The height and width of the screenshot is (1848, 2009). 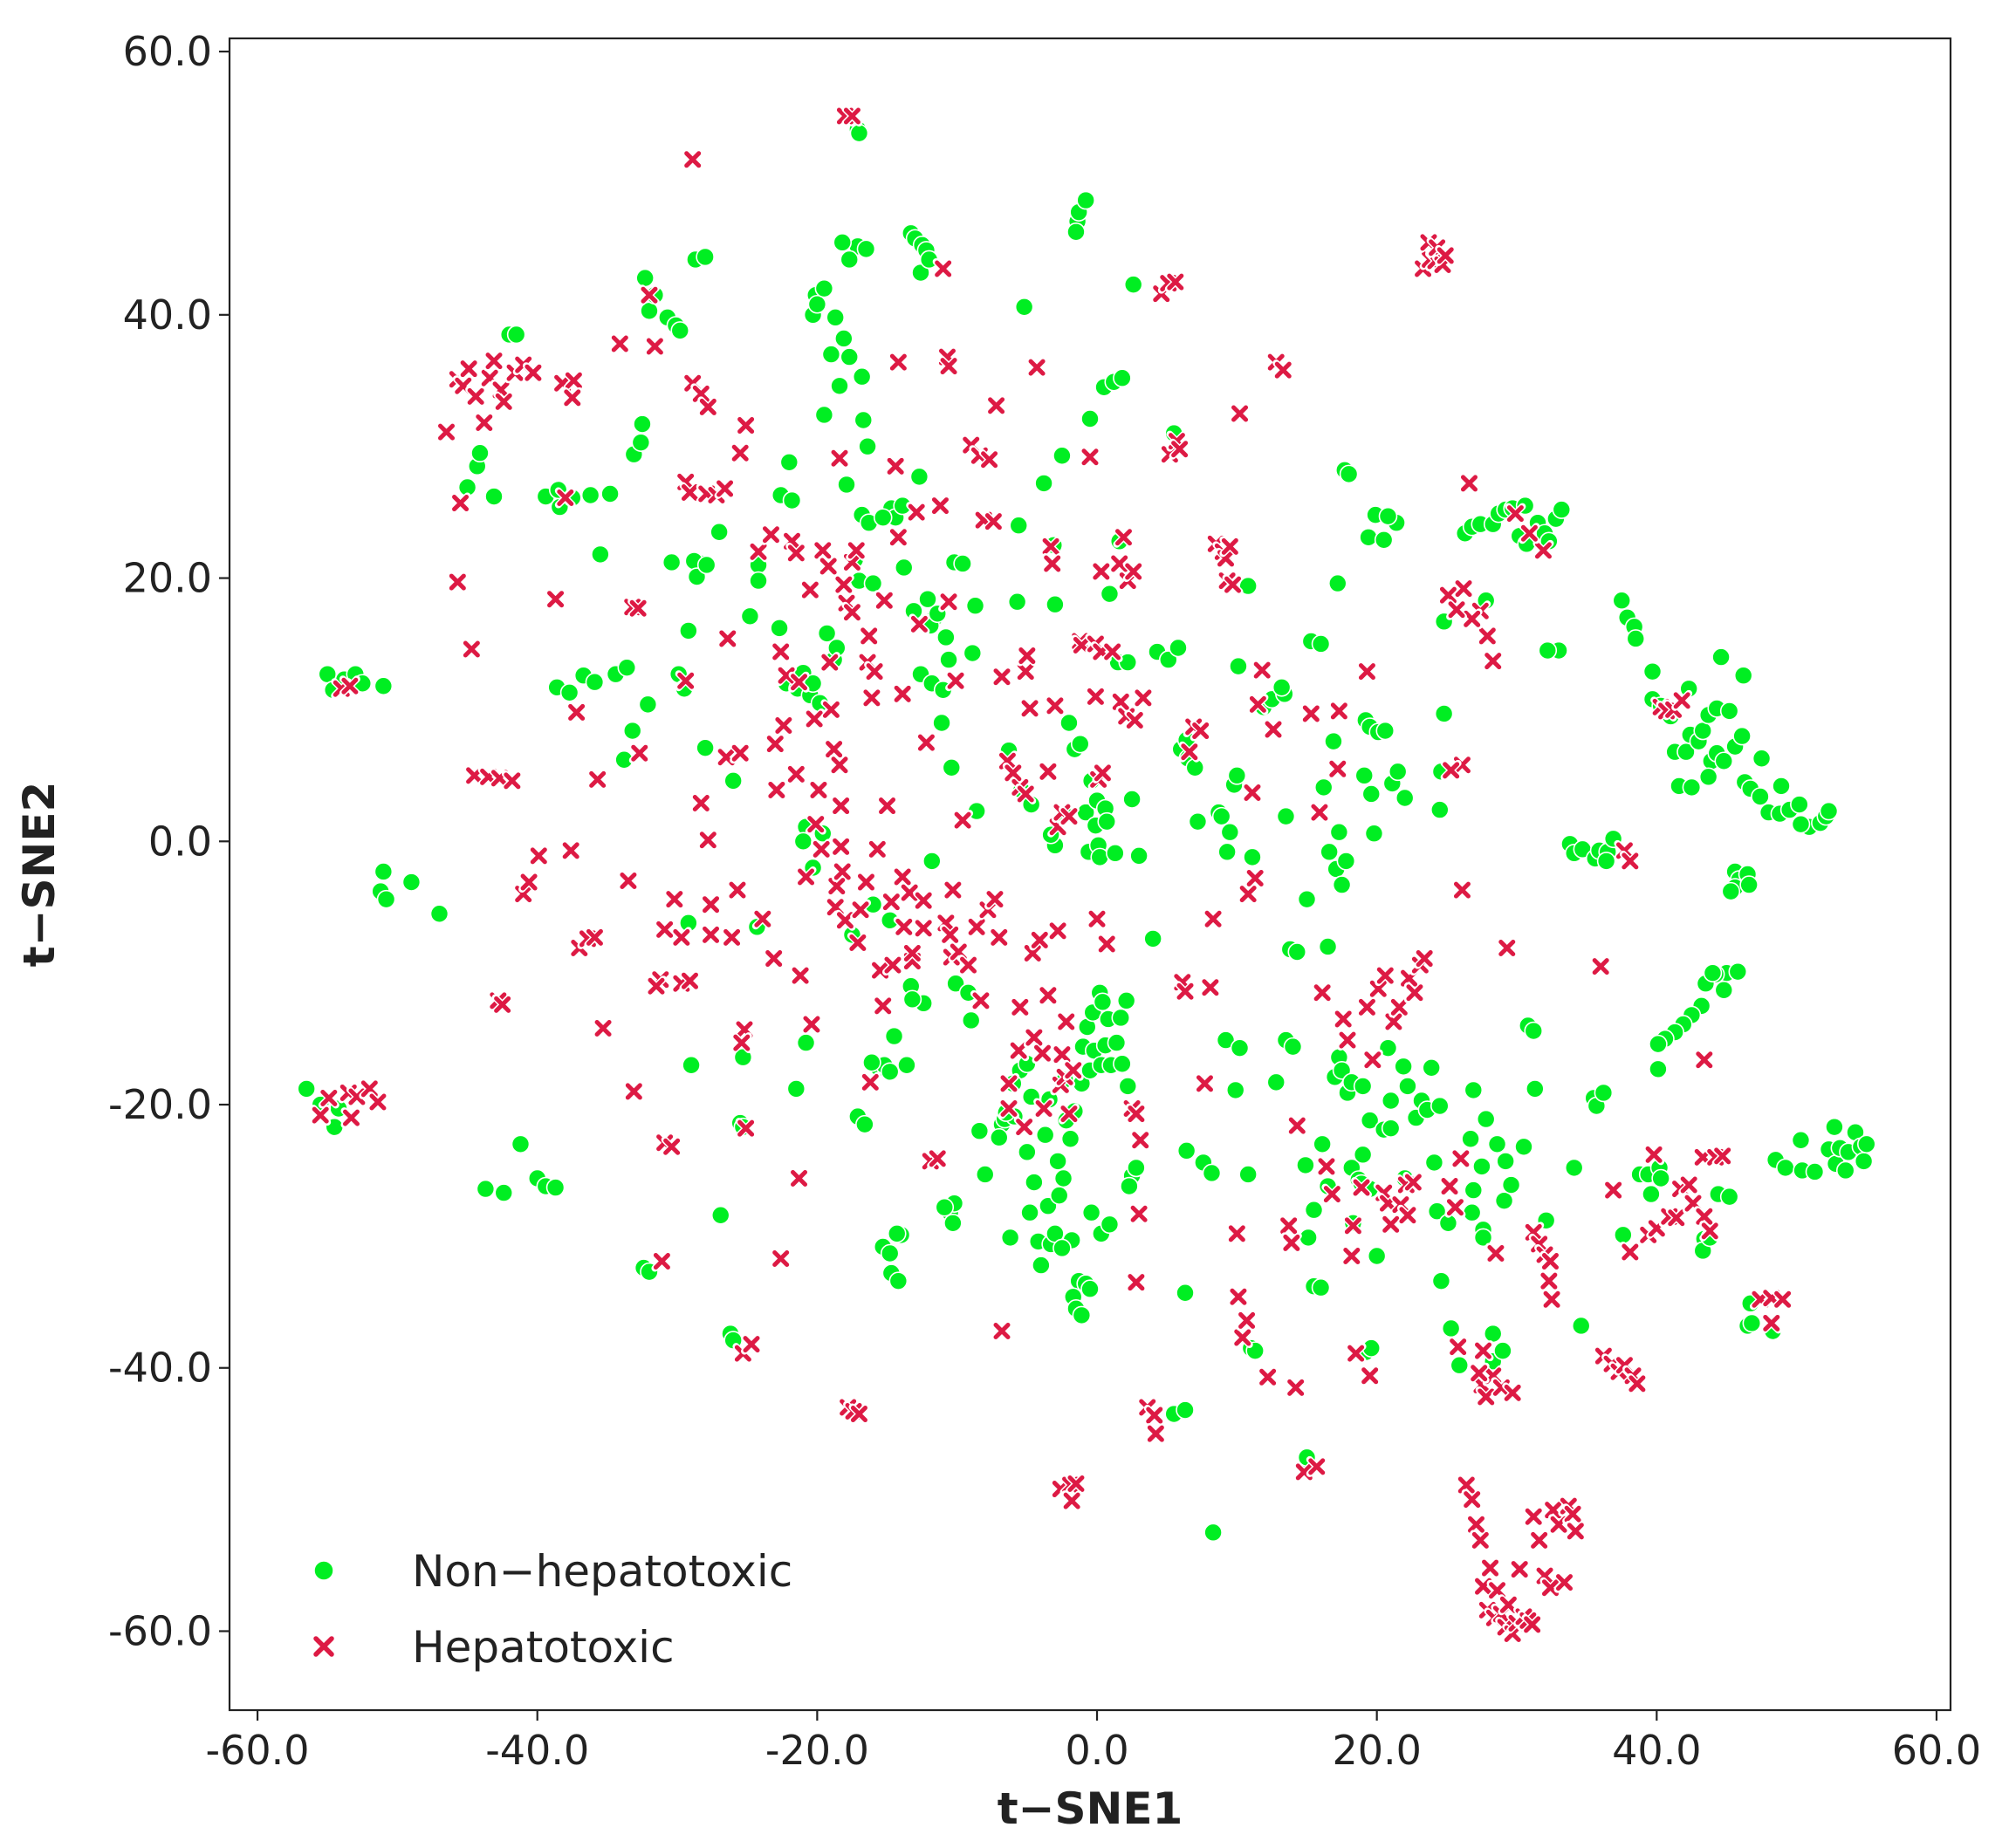 I want to click on legend-marker-hepatotoxic, so click(x=324, y=1646).